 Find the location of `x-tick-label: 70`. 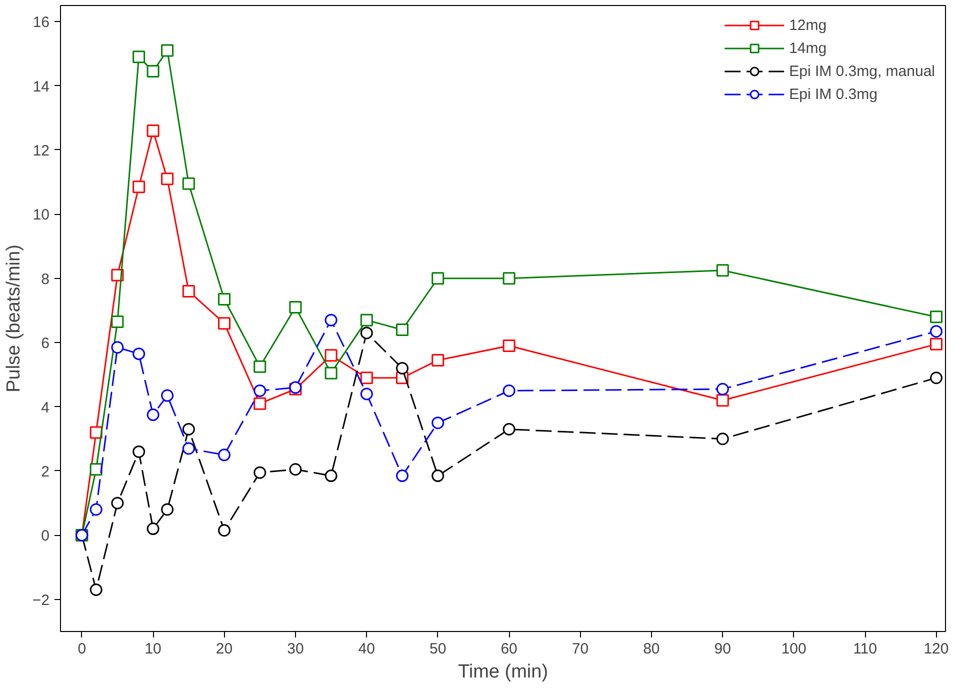

x-tick-label: 70 is located at coordinates (580, 649).